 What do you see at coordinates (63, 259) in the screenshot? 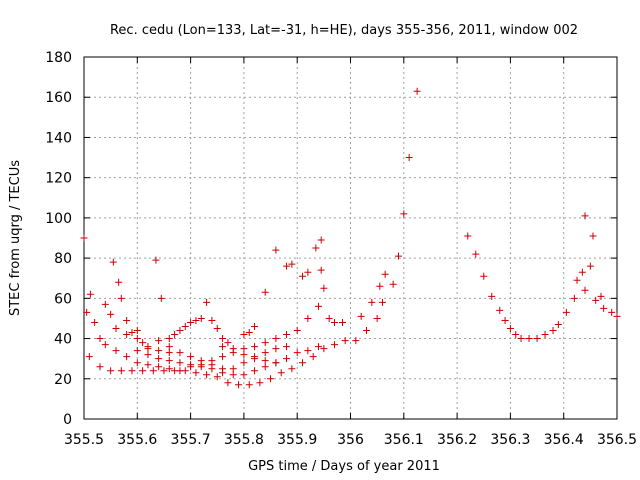
I see `y-tick-label: 80` at bounding box center [63, 259].